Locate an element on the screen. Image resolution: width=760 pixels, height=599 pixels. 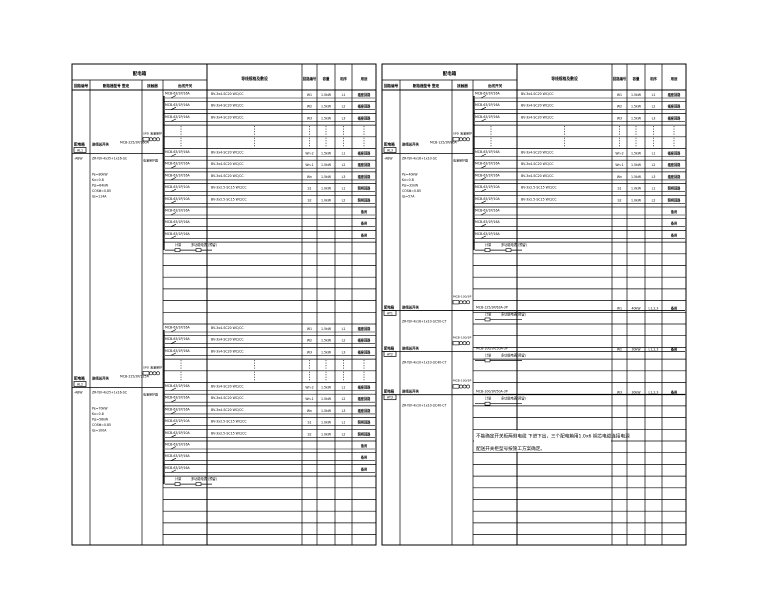
circuit-use: 插座回路 is located at coordinates (675, 94).